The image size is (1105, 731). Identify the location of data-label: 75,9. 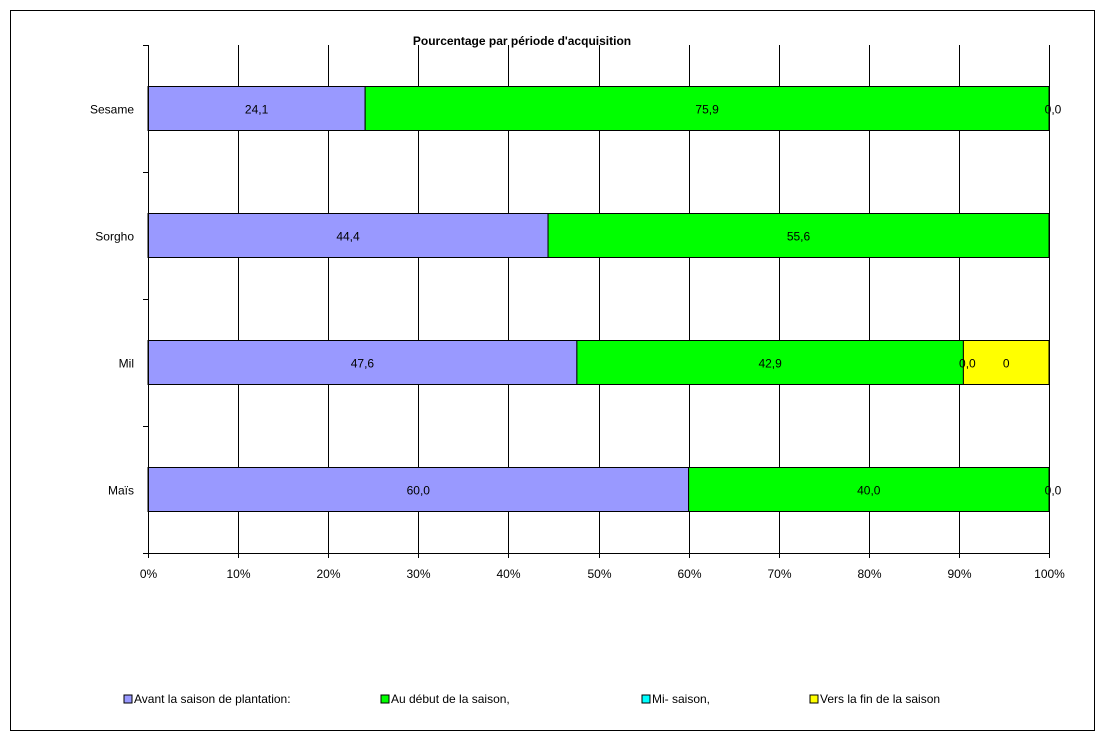
(707, 110).